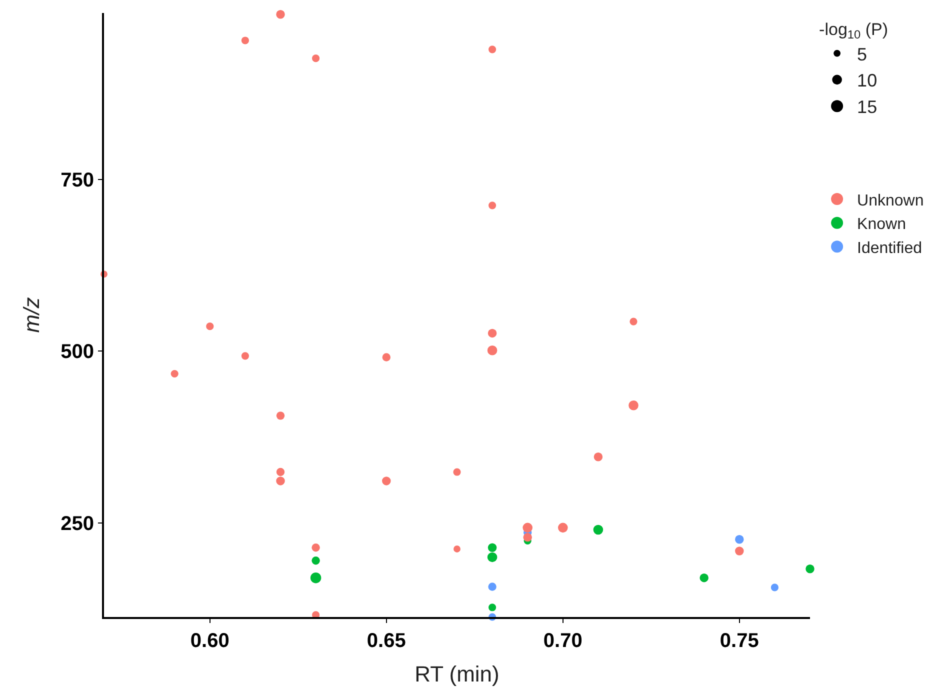  Describe the element at coordinates (457, 673) in the screenshot. I see `x-axis-title: RT (min)` at that location.